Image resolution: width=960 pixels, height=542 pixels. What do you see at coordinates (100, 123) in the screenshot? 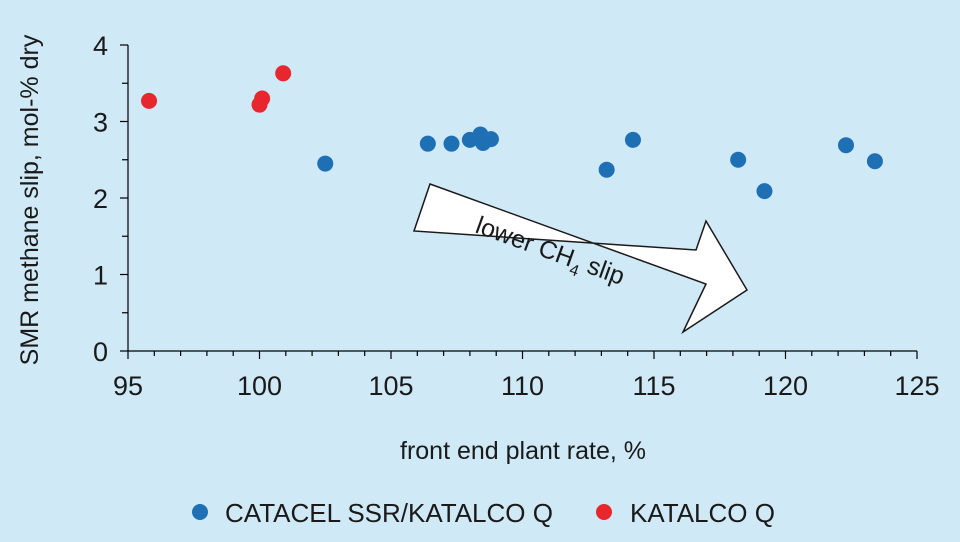
I see `y-tick-label: 3` at bounding box center [100, 123].